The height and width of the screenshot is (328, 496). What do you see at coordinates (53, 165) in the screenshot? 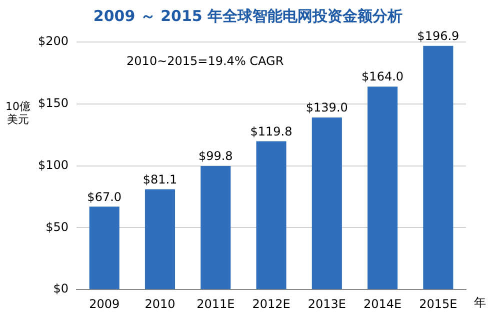
I see `y-tick-label: $100` at bounding box center [53, 165].